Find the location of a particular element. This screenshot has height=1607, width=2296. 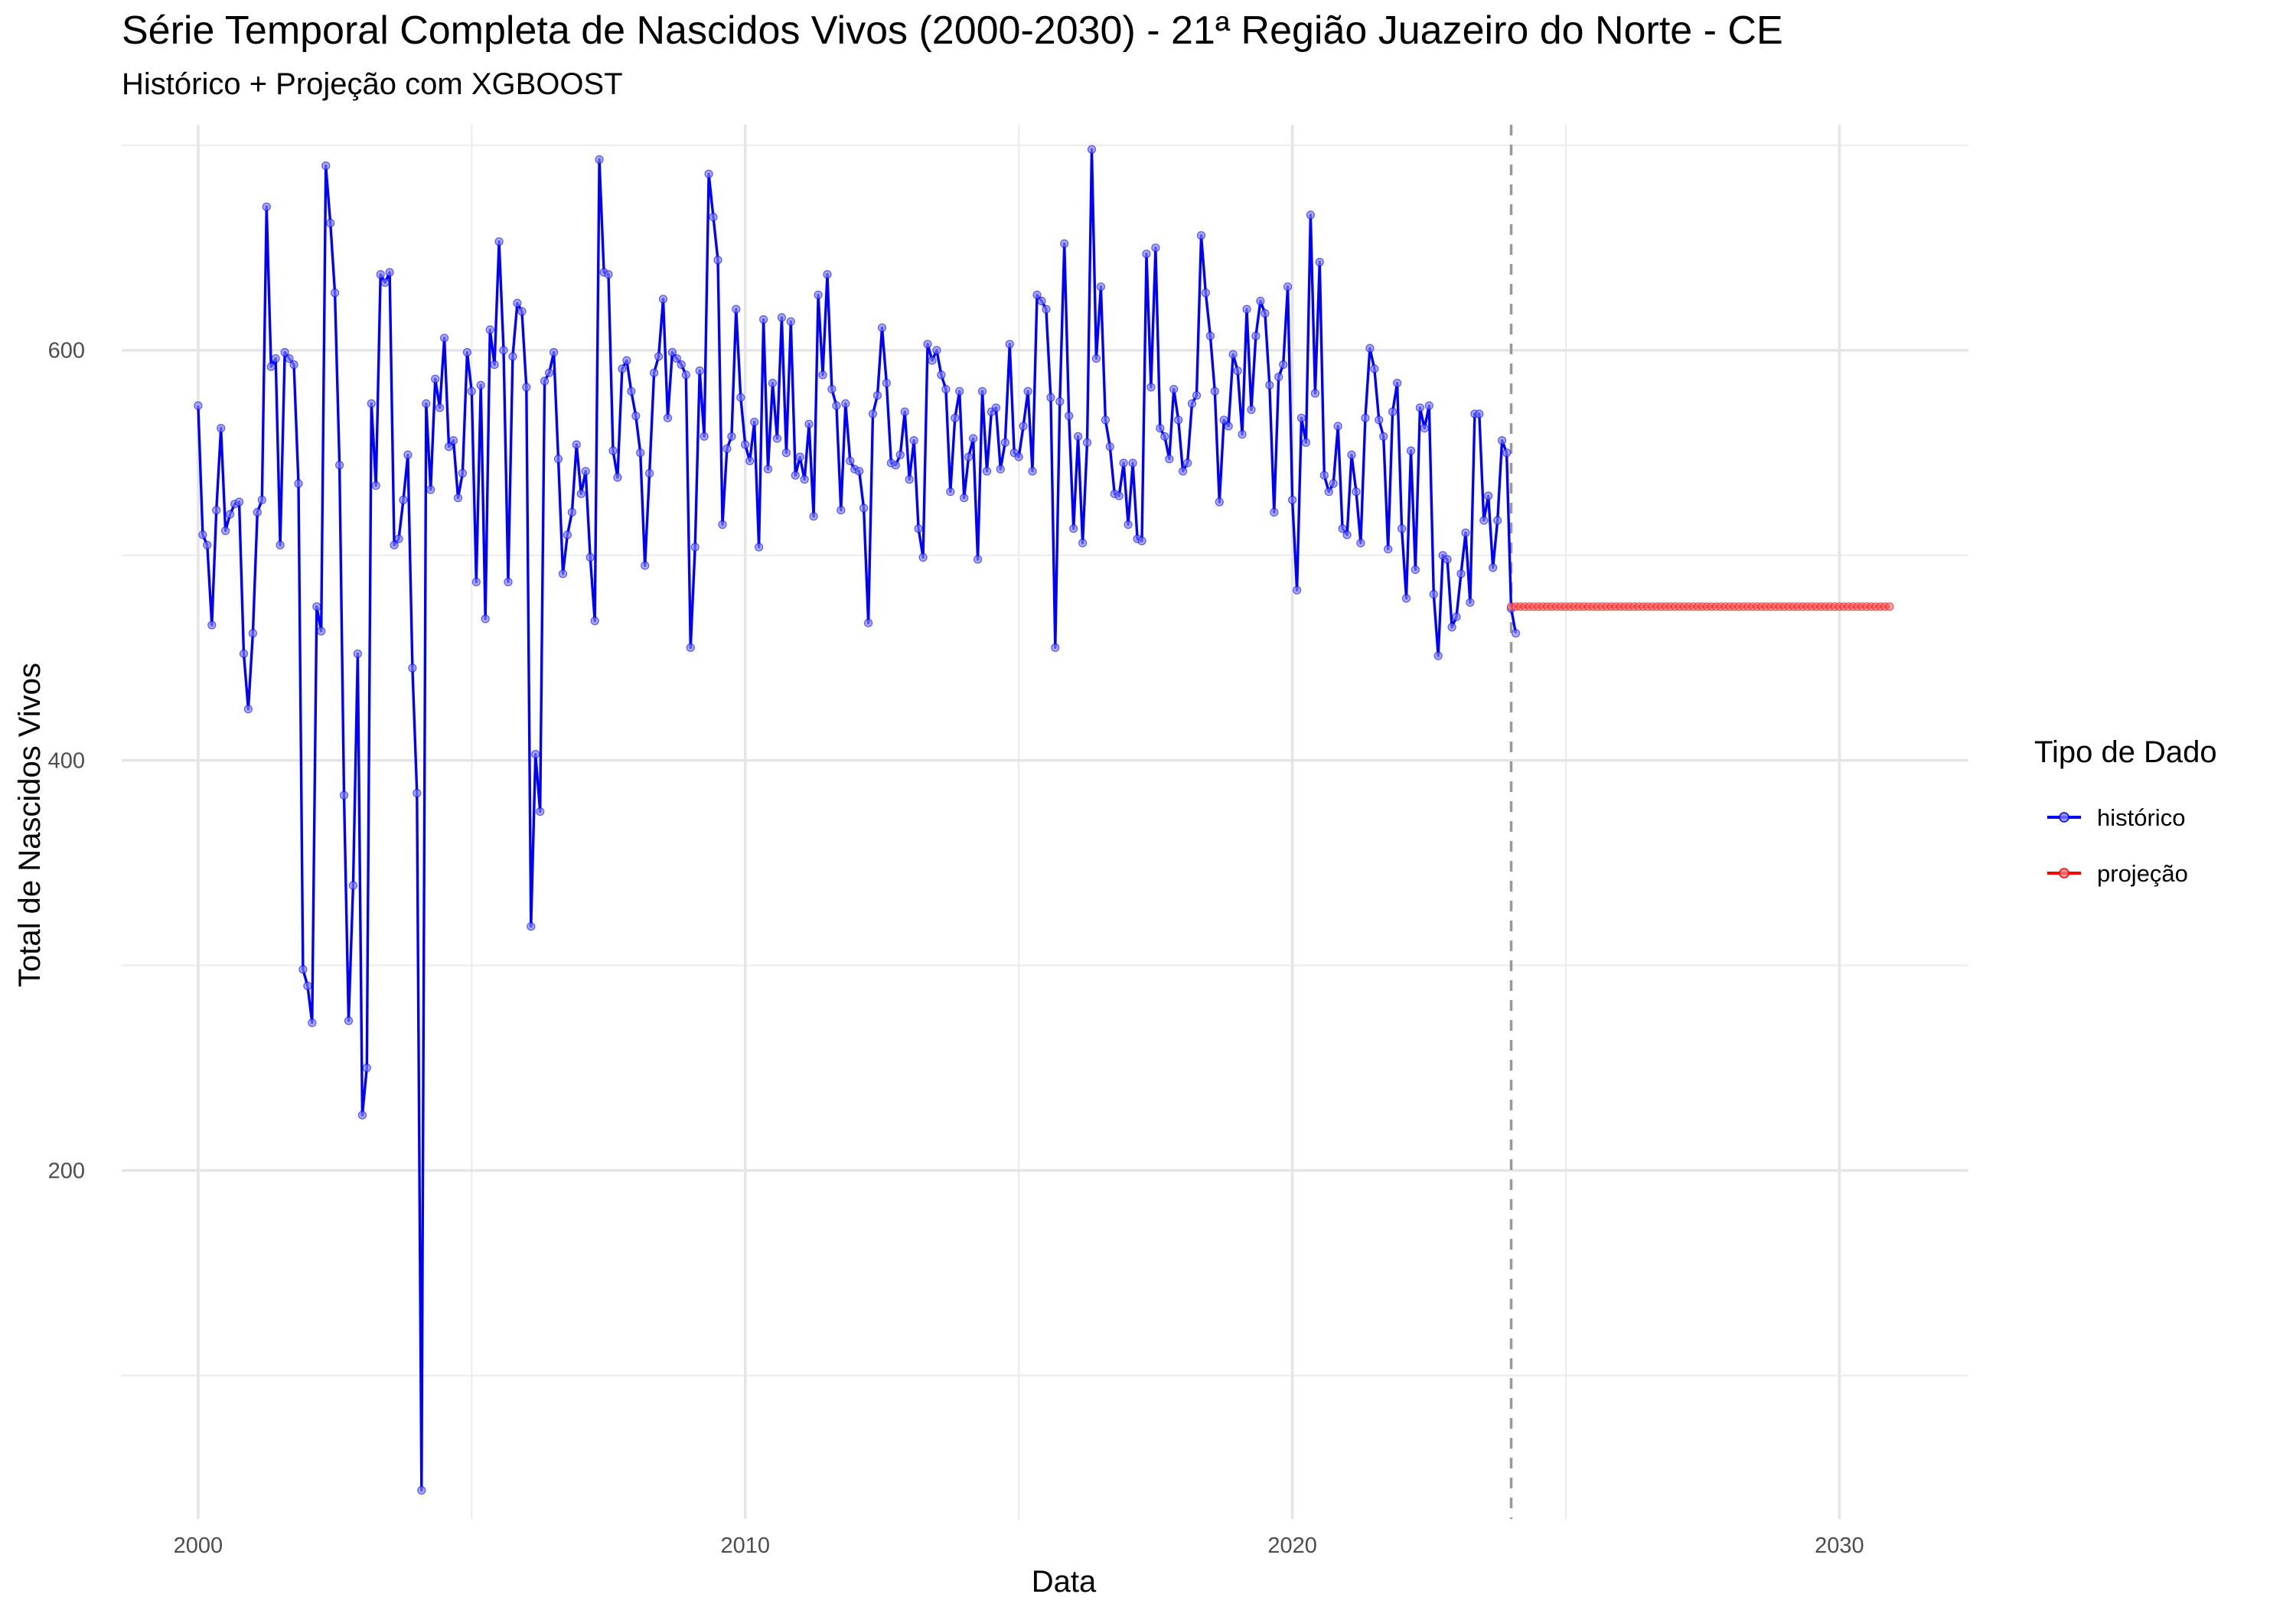

legend-label-historico: histórico is located at coordinates (2141, 817).